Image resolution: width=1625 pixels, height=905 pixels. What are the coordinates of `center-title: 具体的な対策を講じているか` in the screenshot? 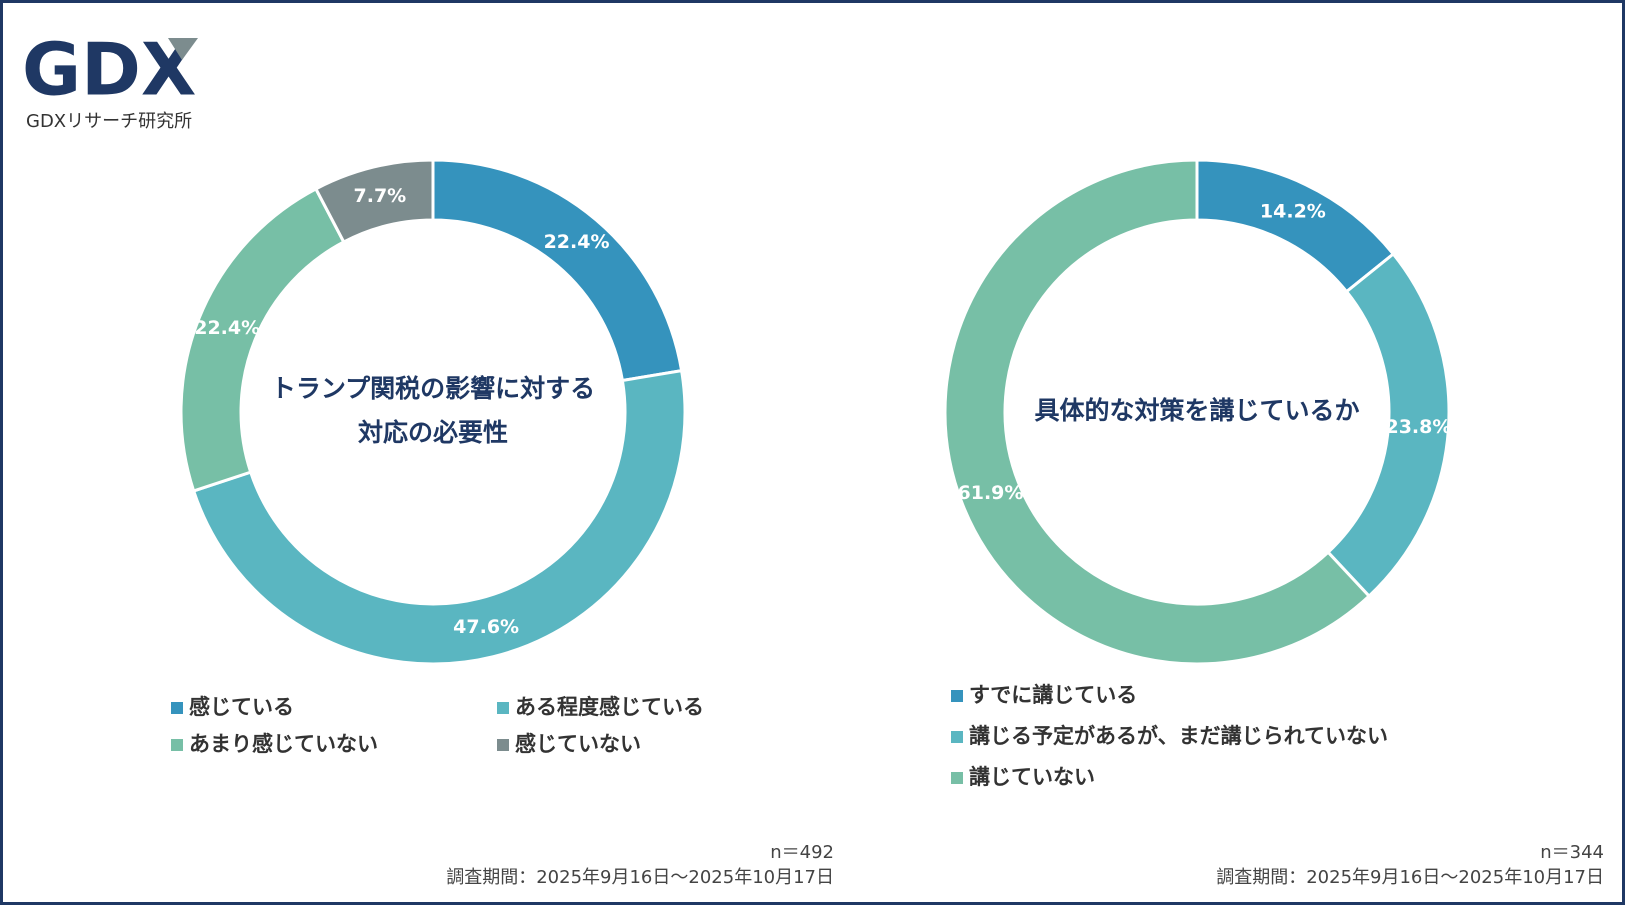 It's located at (1196, 410).